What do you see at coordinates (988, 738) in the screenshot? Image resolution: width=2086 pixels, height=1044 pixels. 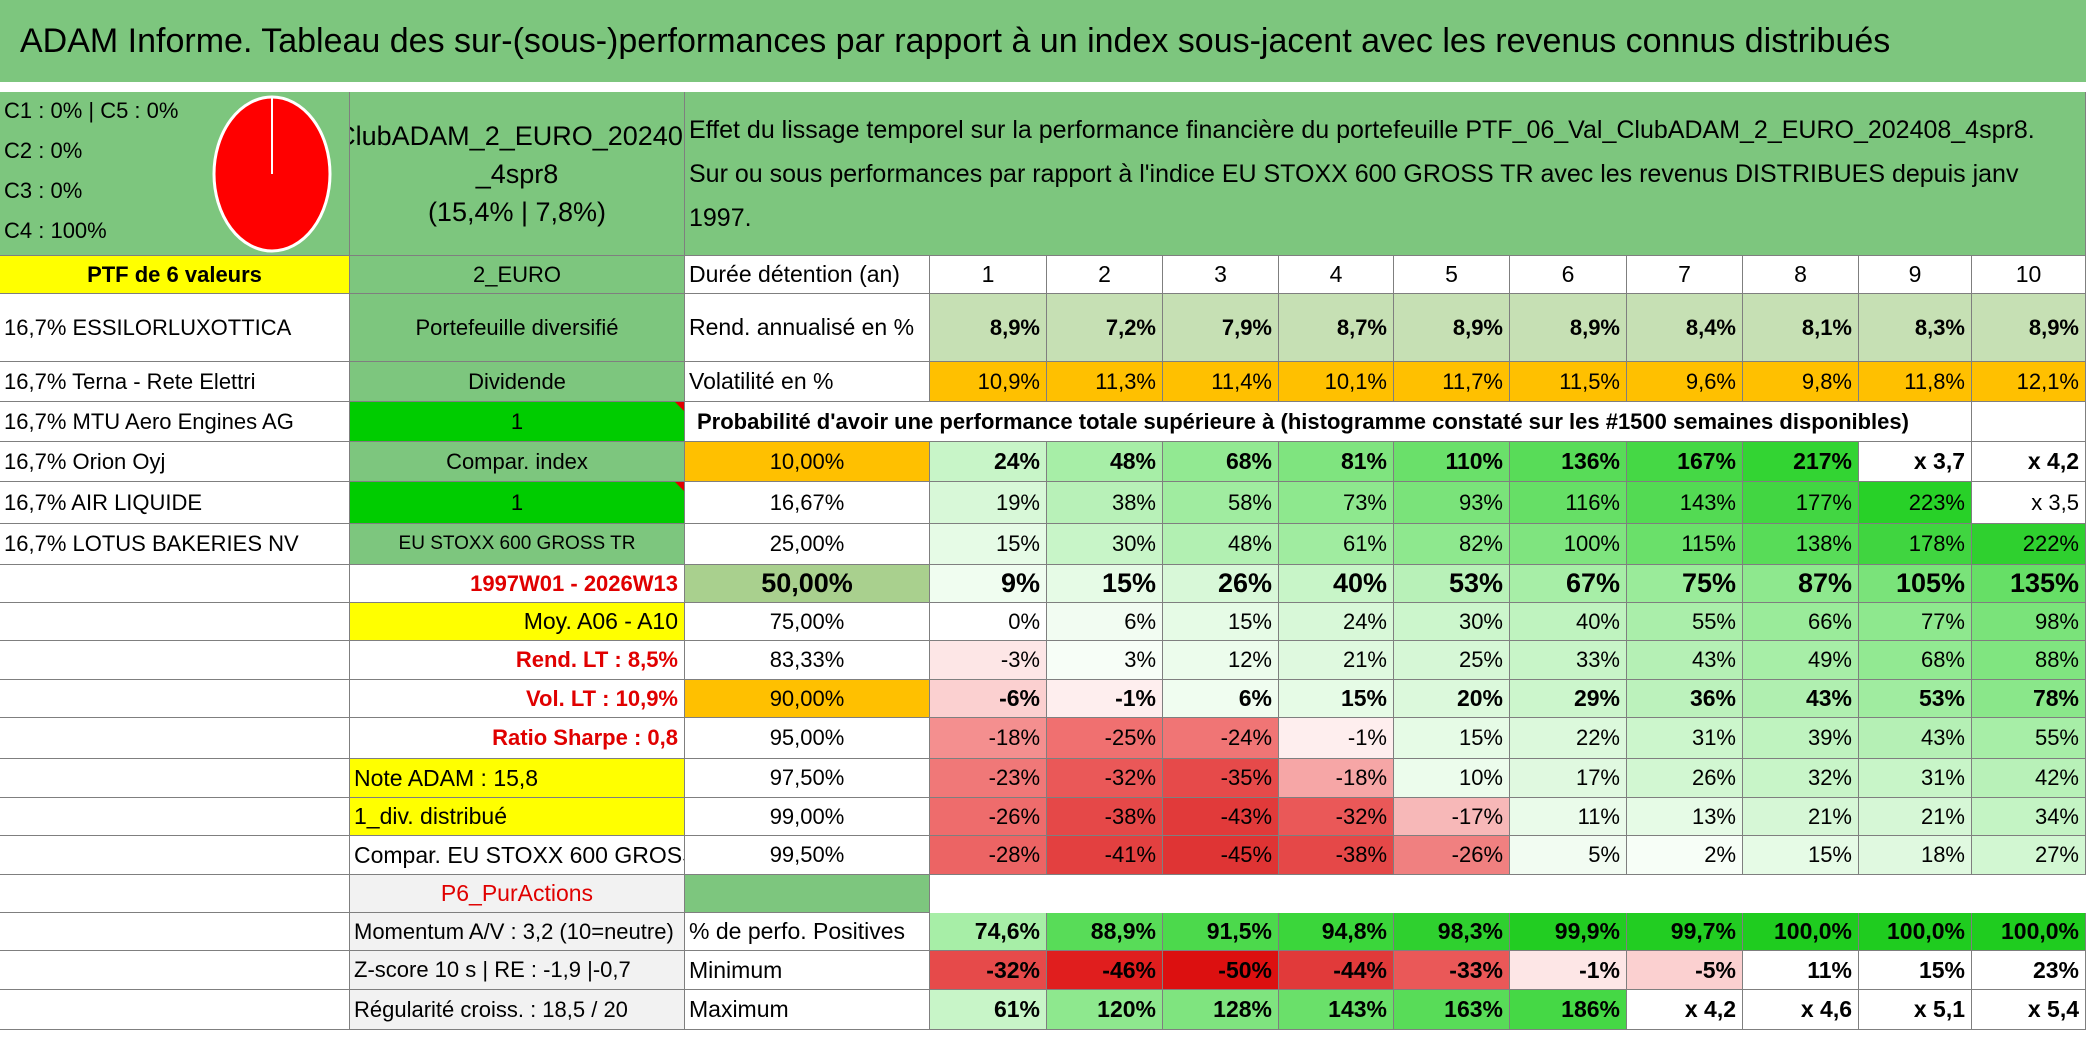 I see `percentile-value: -18%` at bounding box center [988, 738].